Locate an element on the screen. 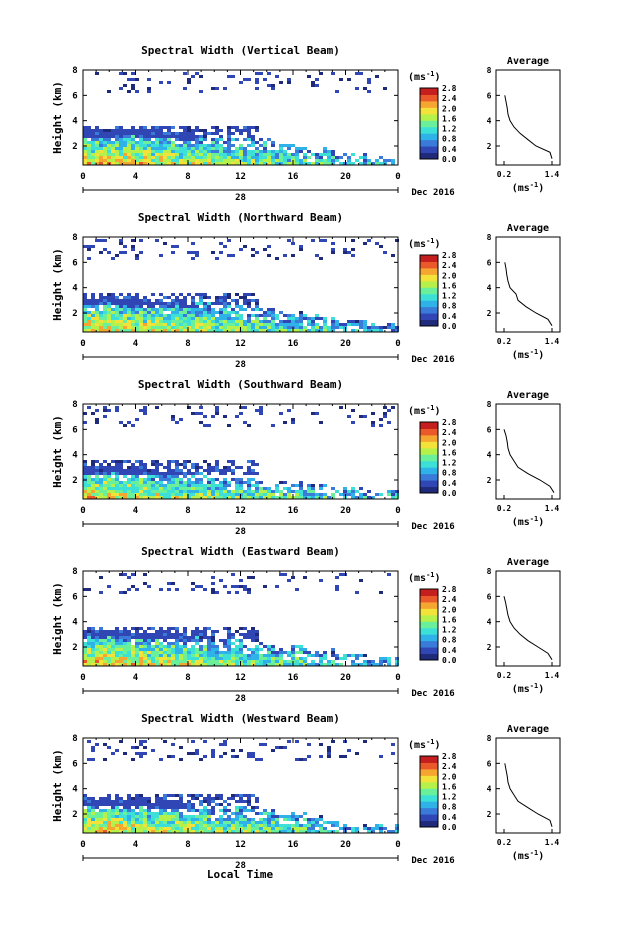 This screenshot has height=933, width=618. colorbar-tick-label: 0.0 is located at coordinates (449, 326).